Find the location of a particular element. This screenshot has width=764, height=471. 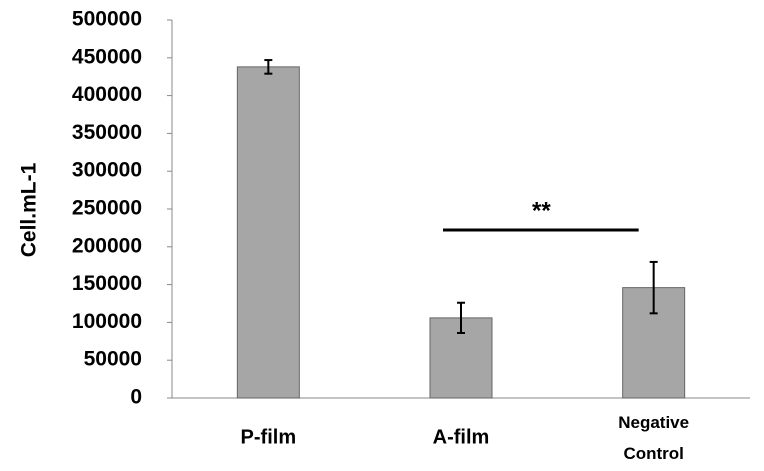

y-tick-label: 50000 is located at coordinates (113, 359).